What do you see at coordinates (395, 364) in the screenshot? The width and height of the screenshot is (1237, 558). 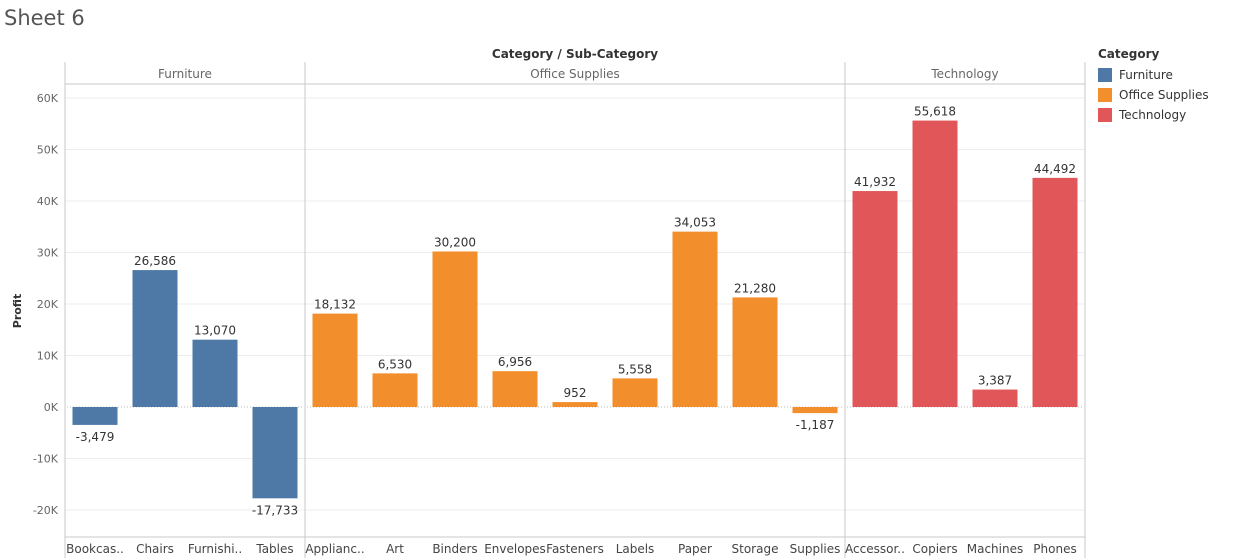 I see `data-label: 6,530` at bounding box center [395, 364].